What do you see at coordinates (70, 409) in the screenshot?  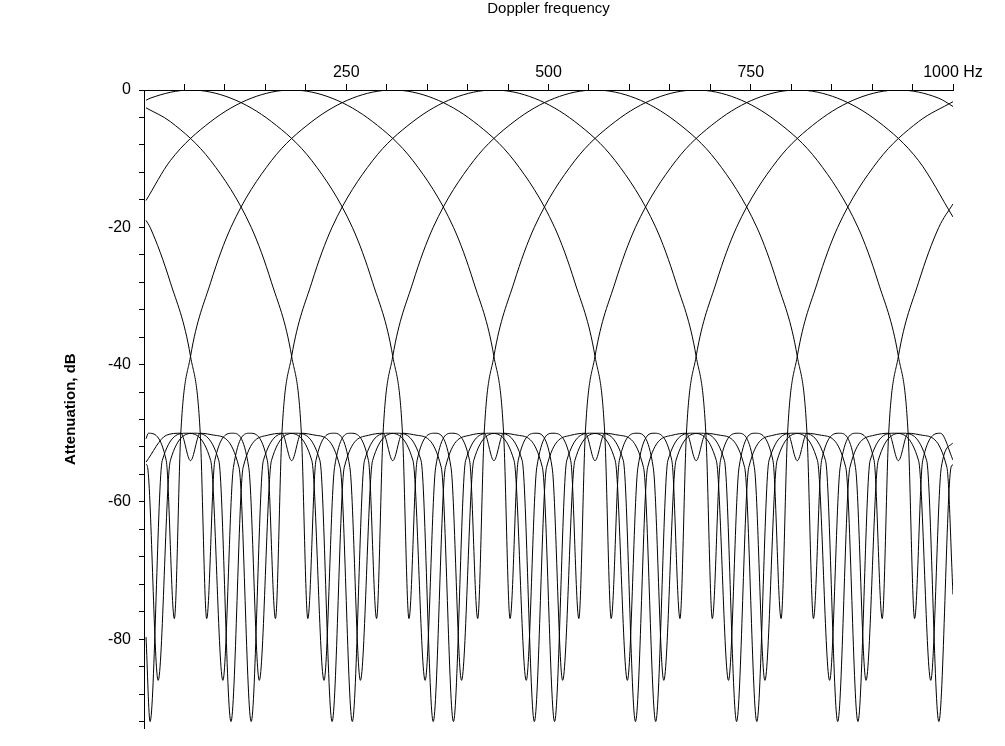 I see `y-axis-title: Attenuation, dB` at bounding box center [70, 409].